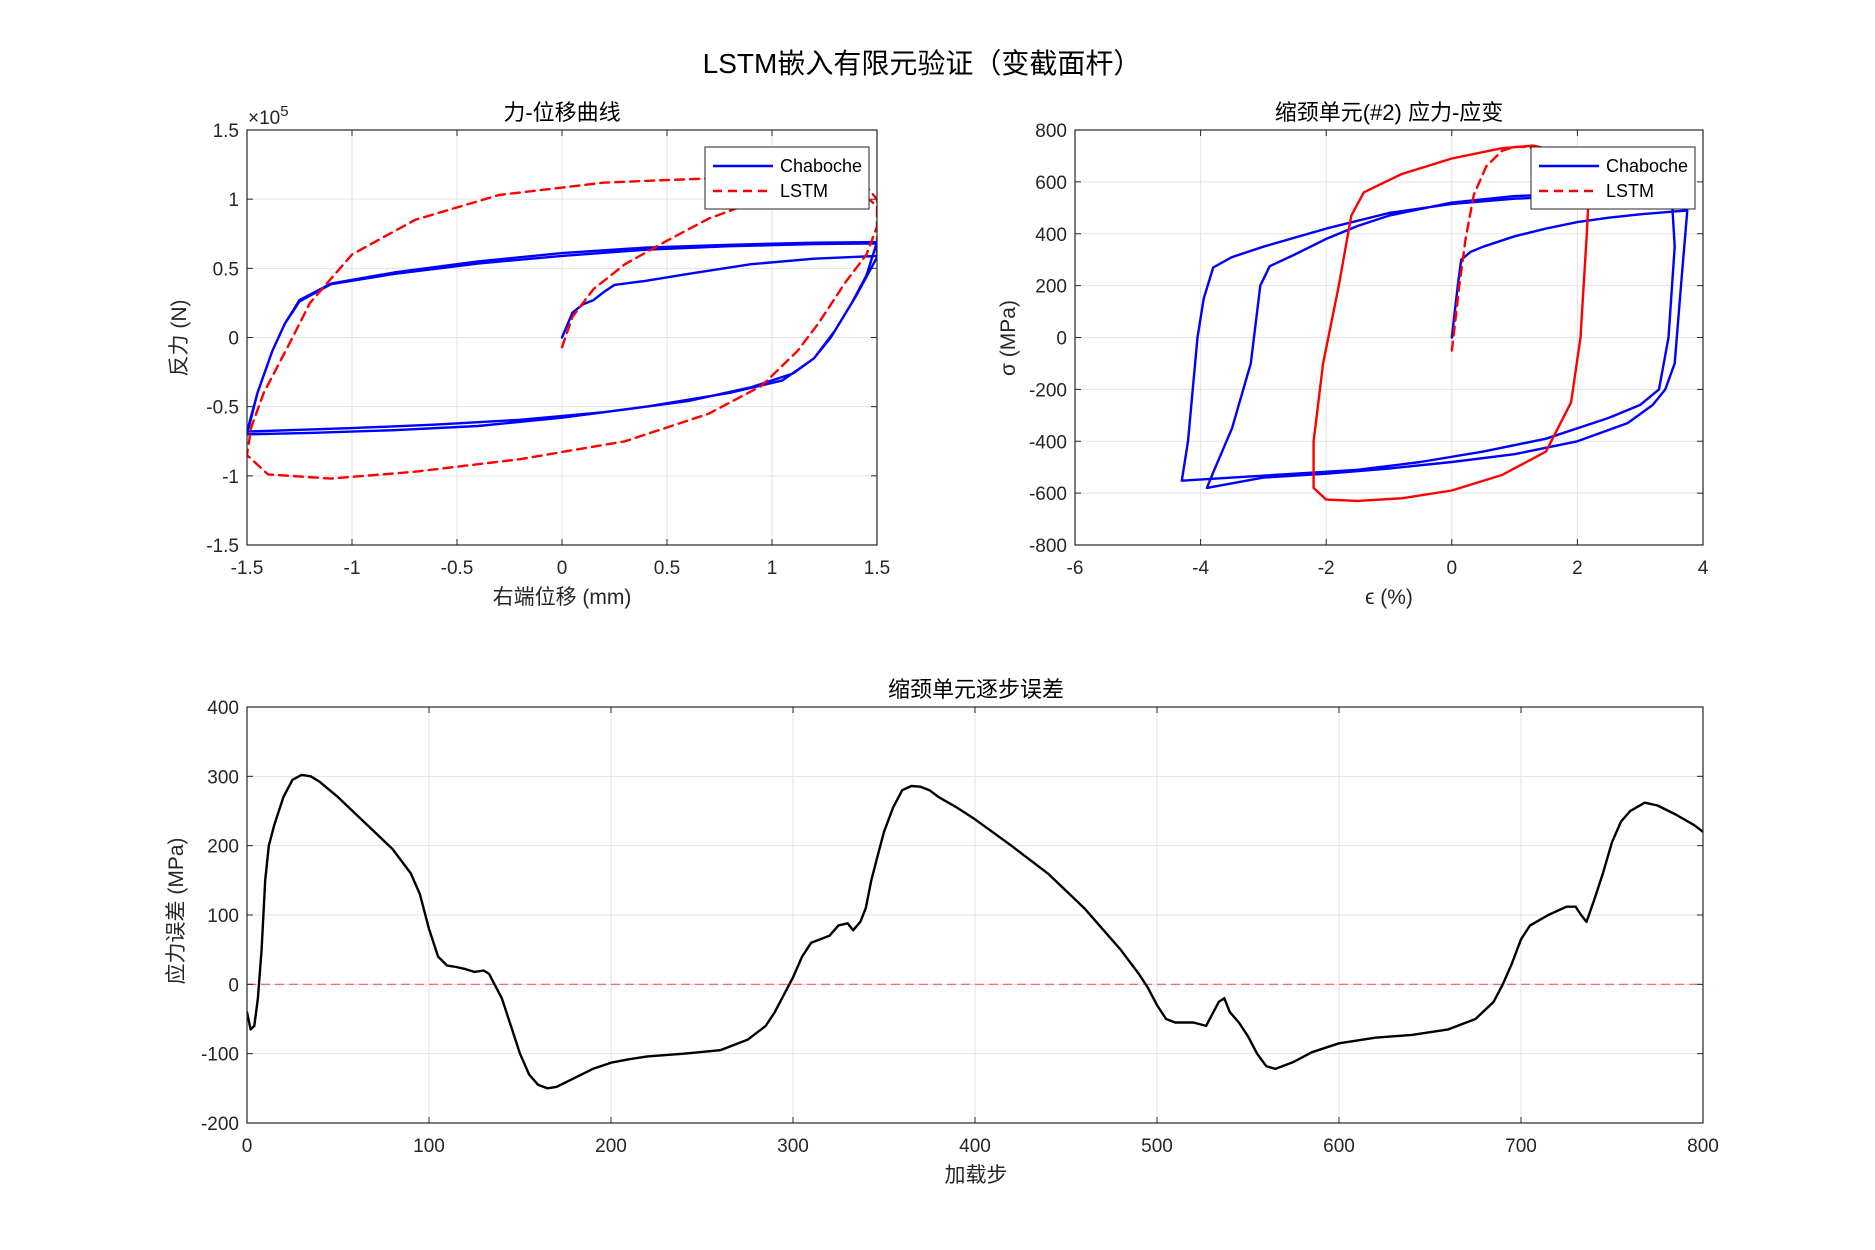 This screenshot has height=1250, width=1875. I want to click on x-tick-label: 200, so click(611, 1146).